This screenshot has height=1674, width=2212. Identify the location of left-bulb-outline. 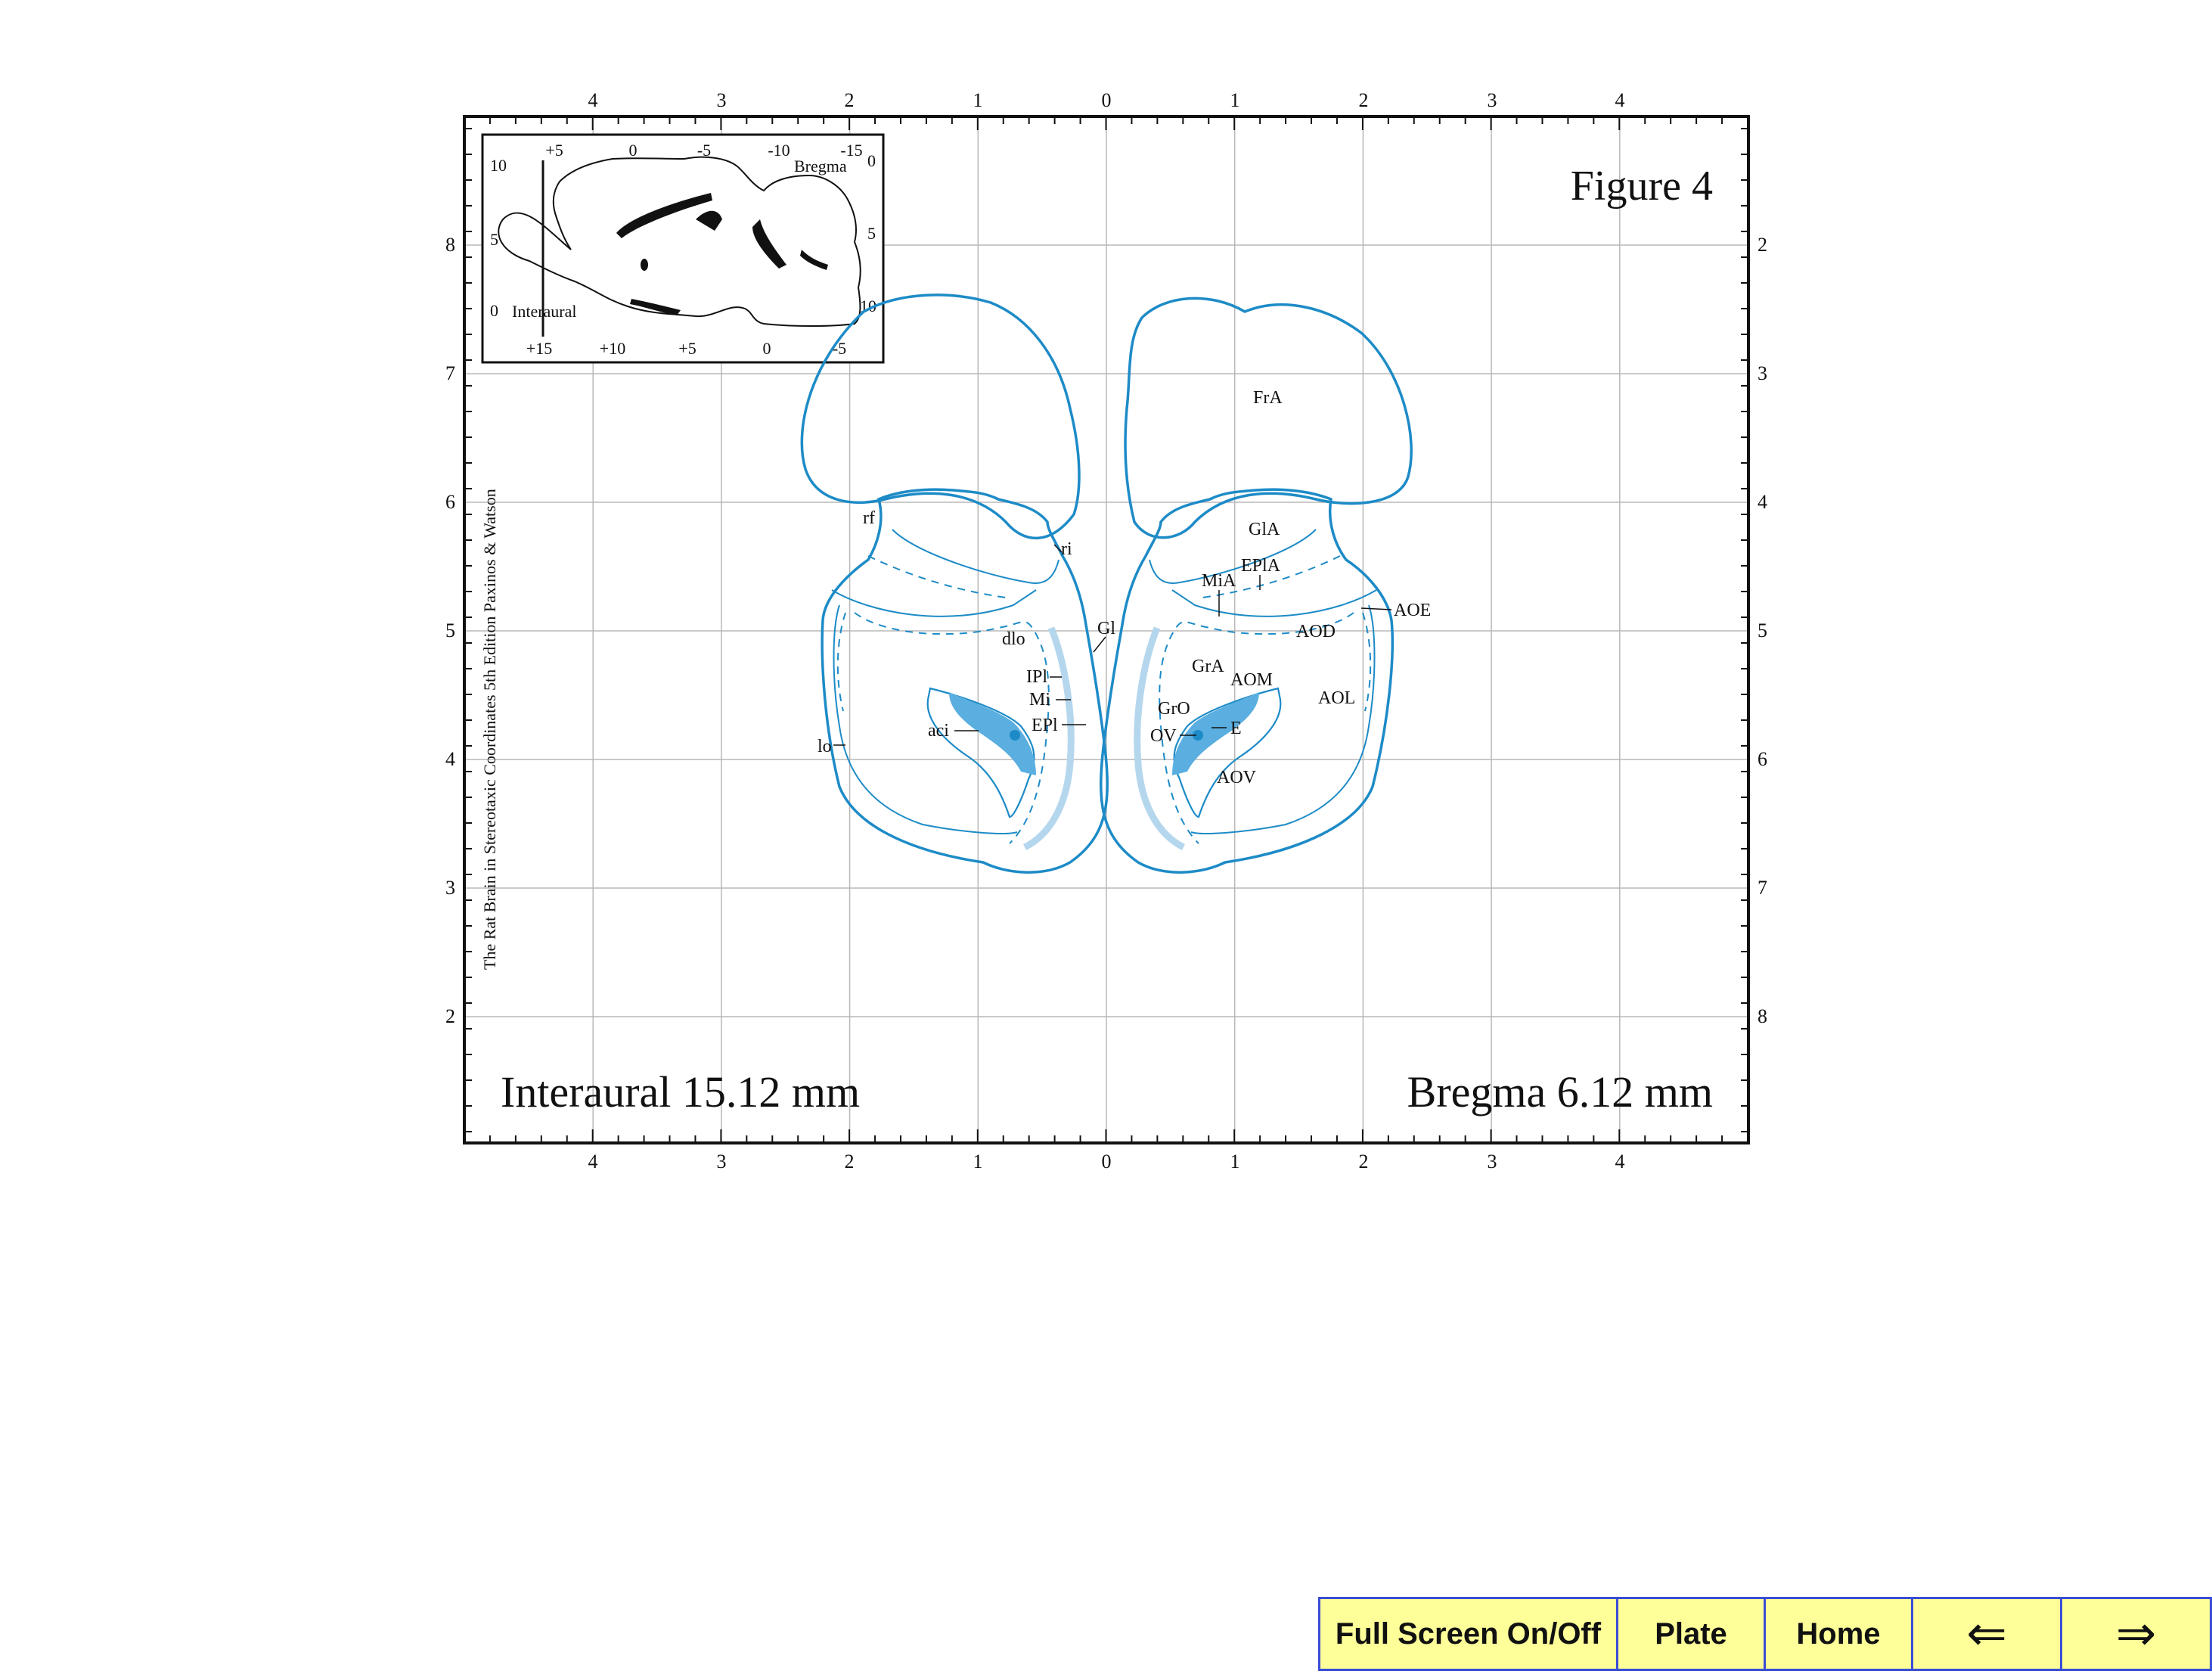
(965, 681).